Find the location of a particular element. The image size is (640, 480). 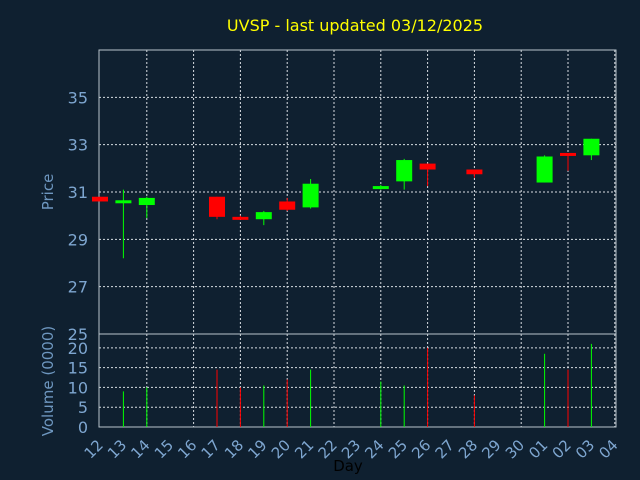

price-tick-label: 33 is located at coordinates (78, 145).